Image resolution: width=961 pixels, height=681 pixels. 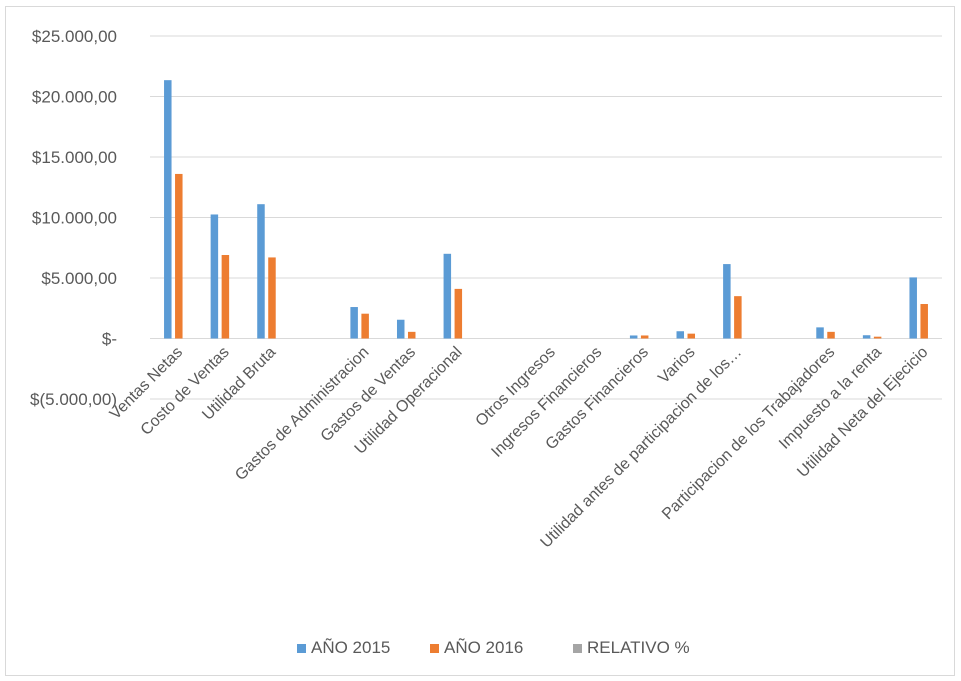 What do you see at coordinates (676, 365) in the screenshot?
I see `x-category-label: Varios` at bounding box center [676, 365].